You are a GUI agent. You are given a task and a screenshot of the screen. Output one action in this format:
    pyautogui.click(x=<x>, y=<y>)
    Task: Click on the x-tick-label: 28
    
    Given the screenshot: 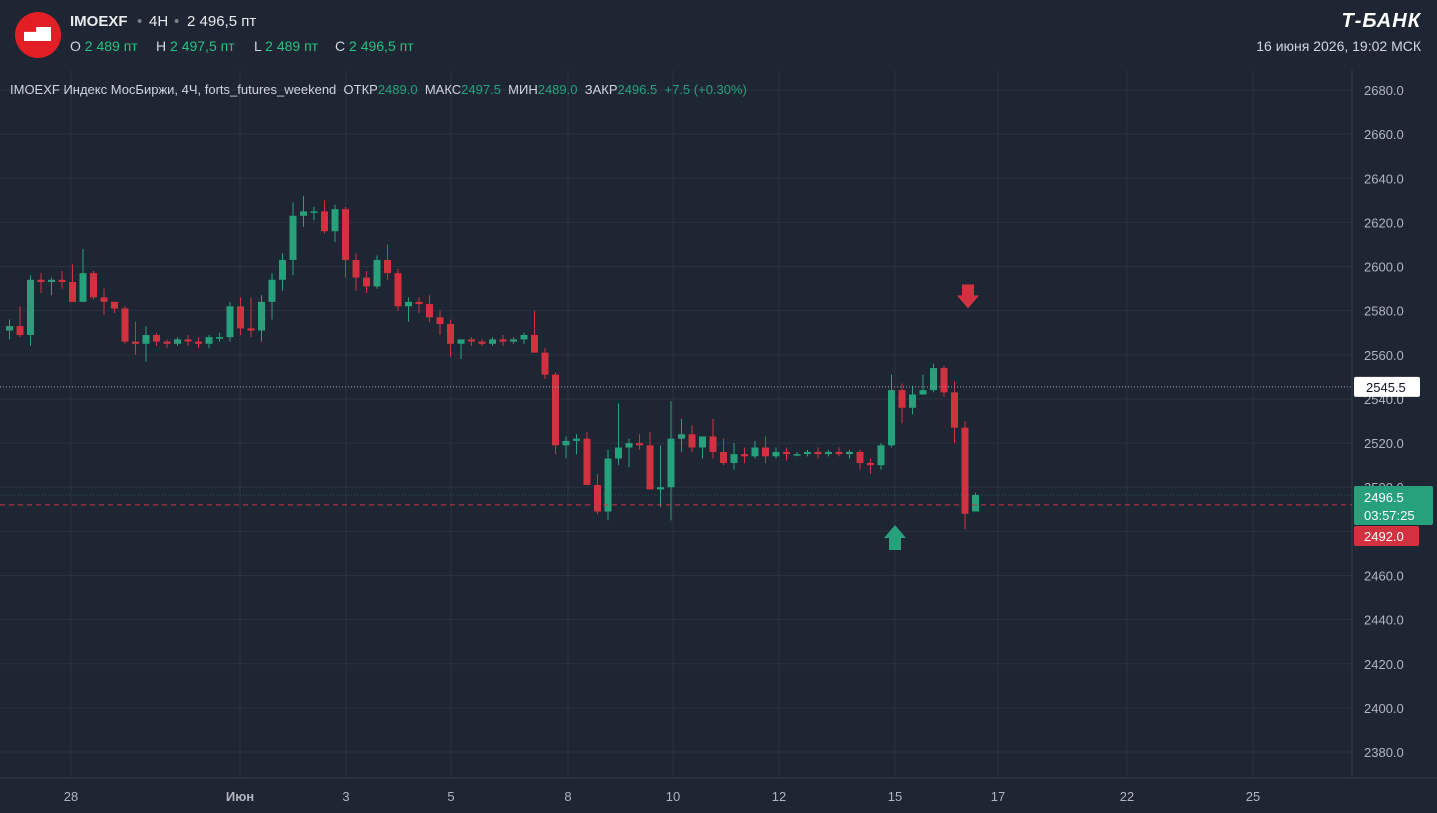 What is the action you would take?
    pyautogui.click(x=71, y=796)
    